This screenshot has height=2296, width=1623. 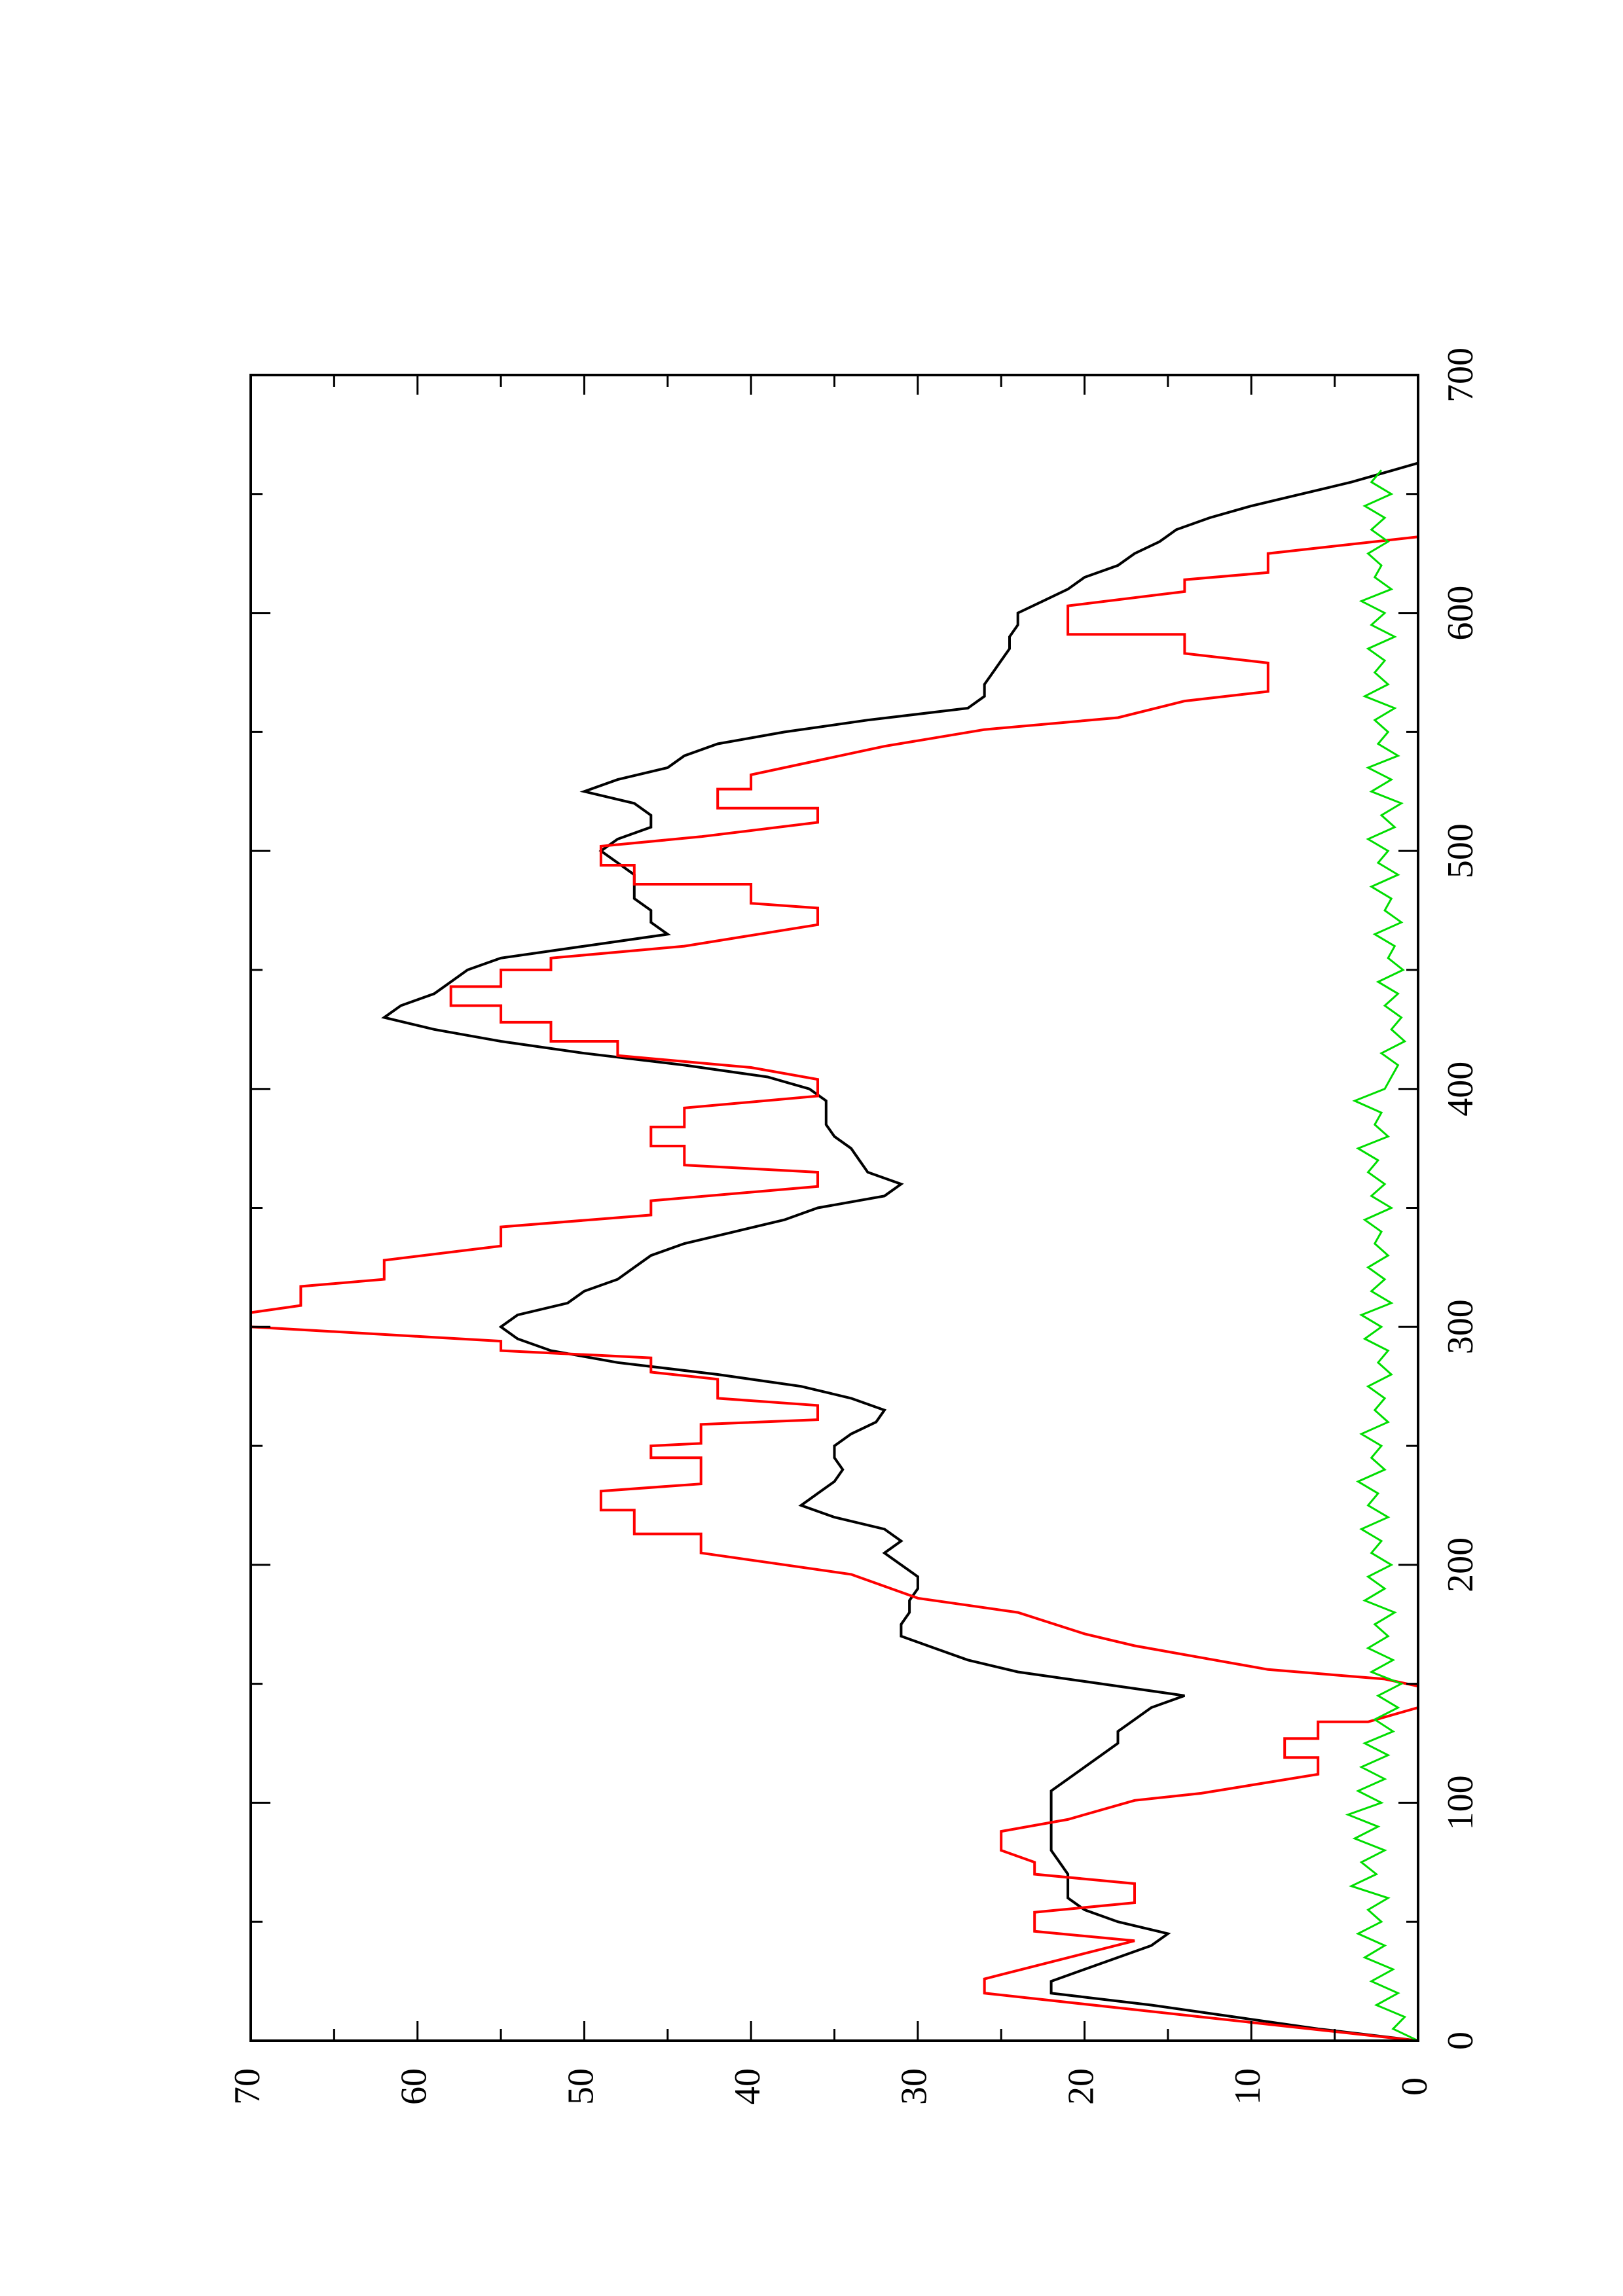 I want to click on x-tick-label: 300, so click(x=1460, y=1326).